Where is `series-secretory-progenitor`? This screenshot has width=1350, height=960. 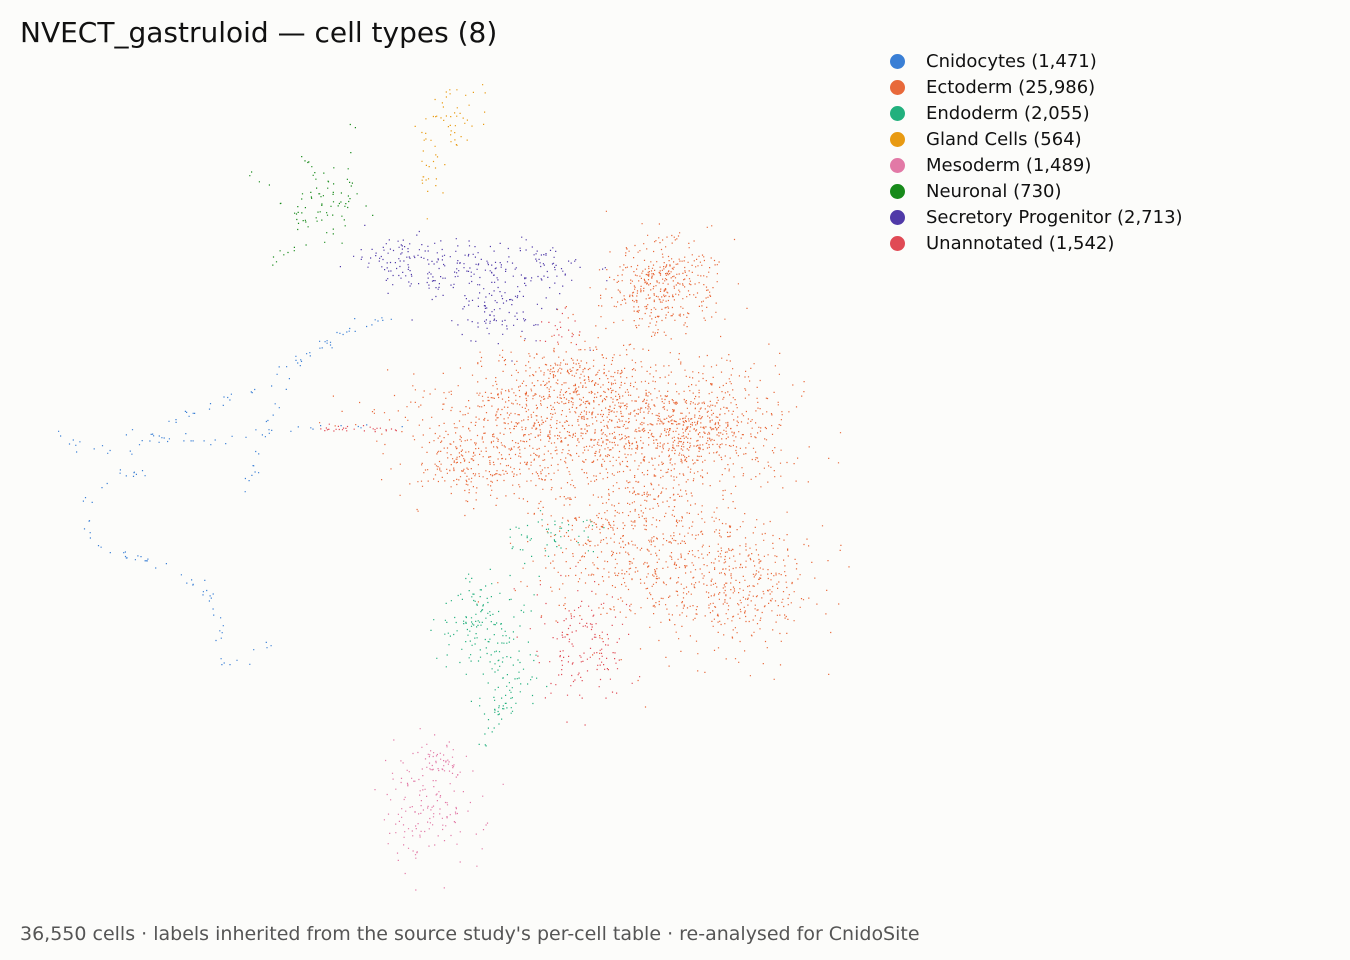
series-secretory-progenitor is located at coordinates (473, 293).